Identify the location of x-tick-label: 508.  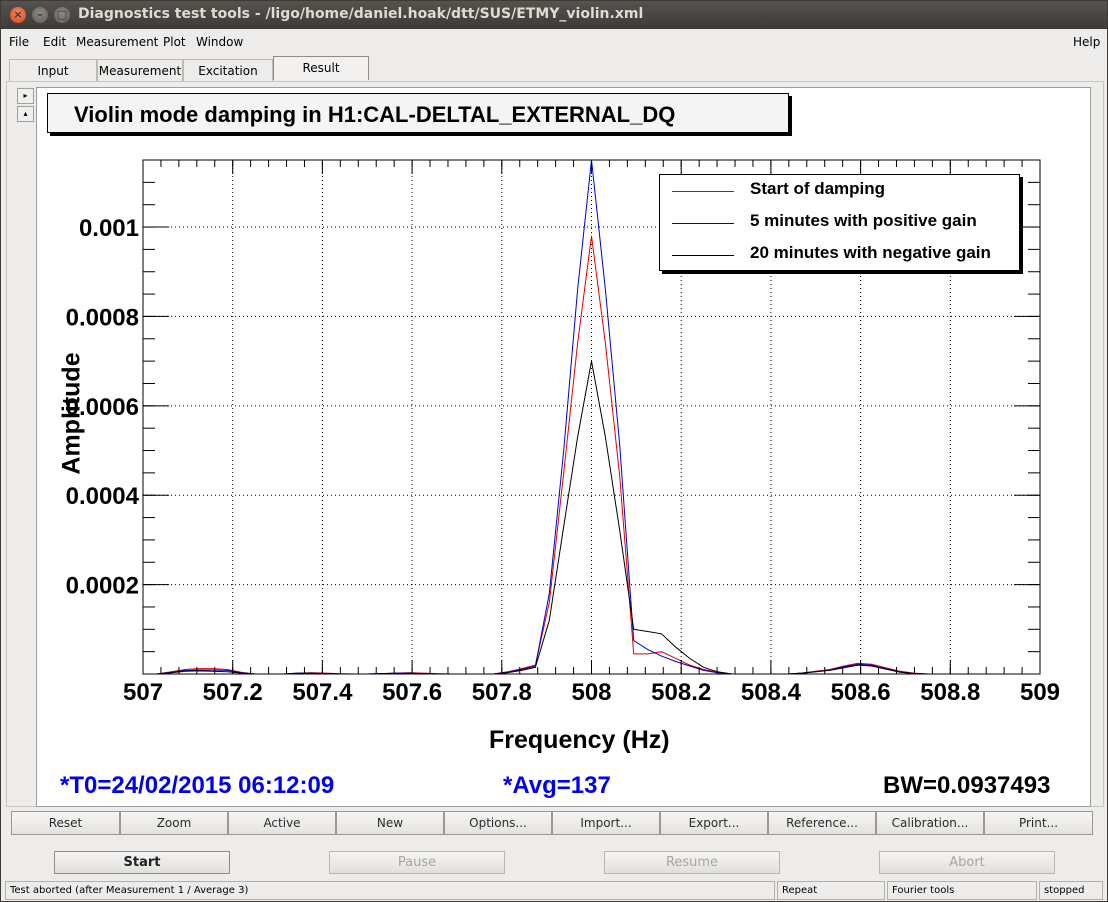
(591, 692).